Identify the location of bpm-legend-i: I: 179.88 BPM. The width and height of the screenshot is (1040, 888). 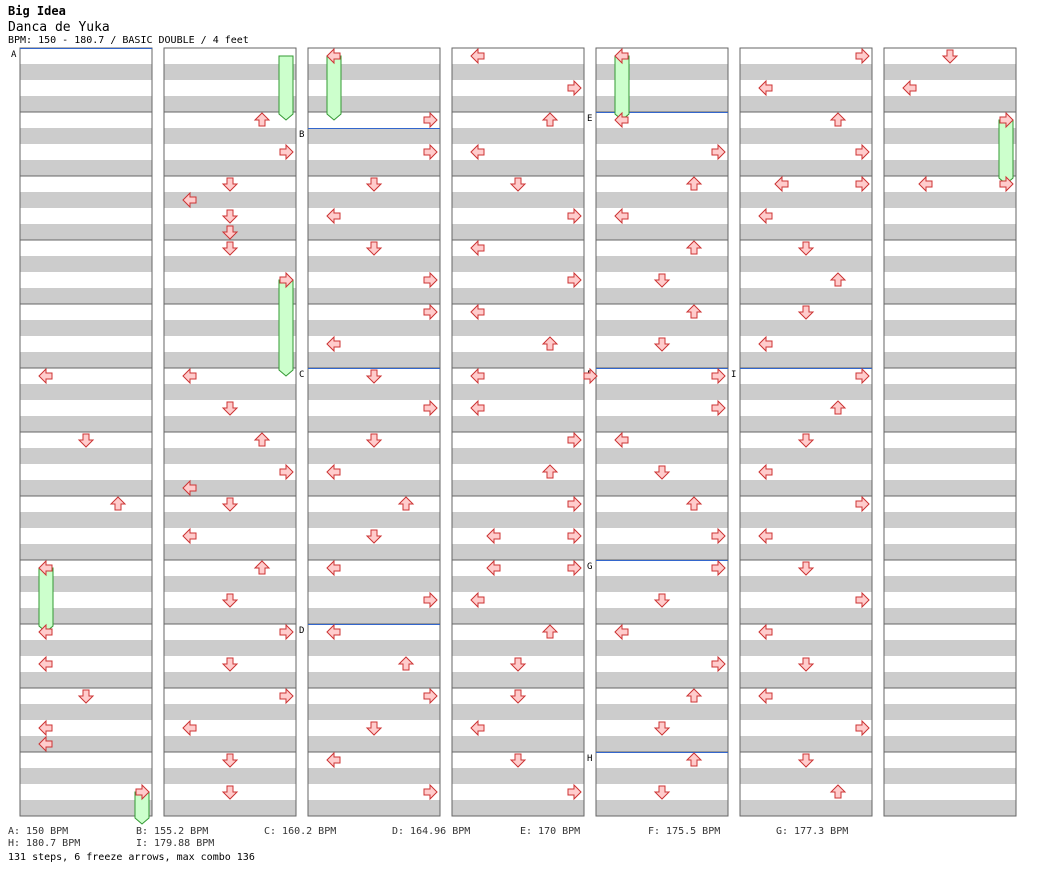
(175, 843).